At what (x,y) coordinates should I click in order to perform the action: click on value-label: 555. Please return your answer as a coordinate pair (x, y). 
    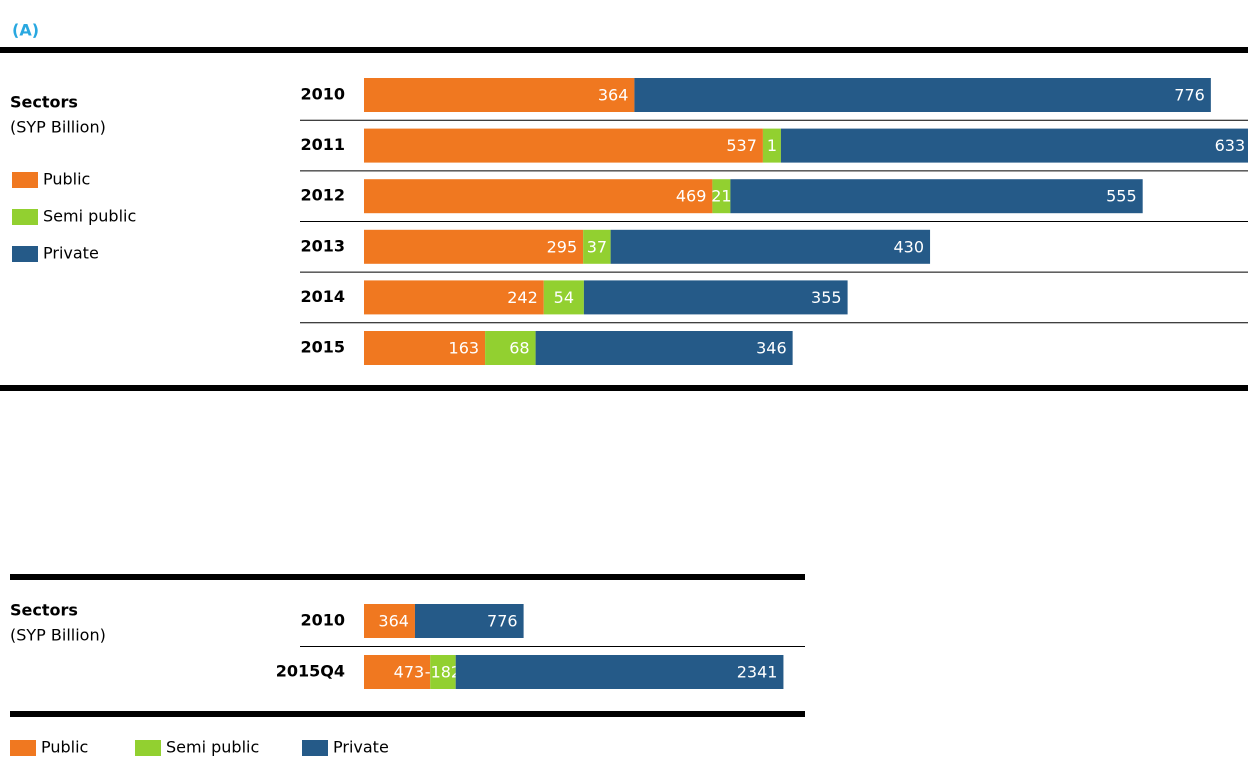
    Looking at the image, I should click on (1121, 196).